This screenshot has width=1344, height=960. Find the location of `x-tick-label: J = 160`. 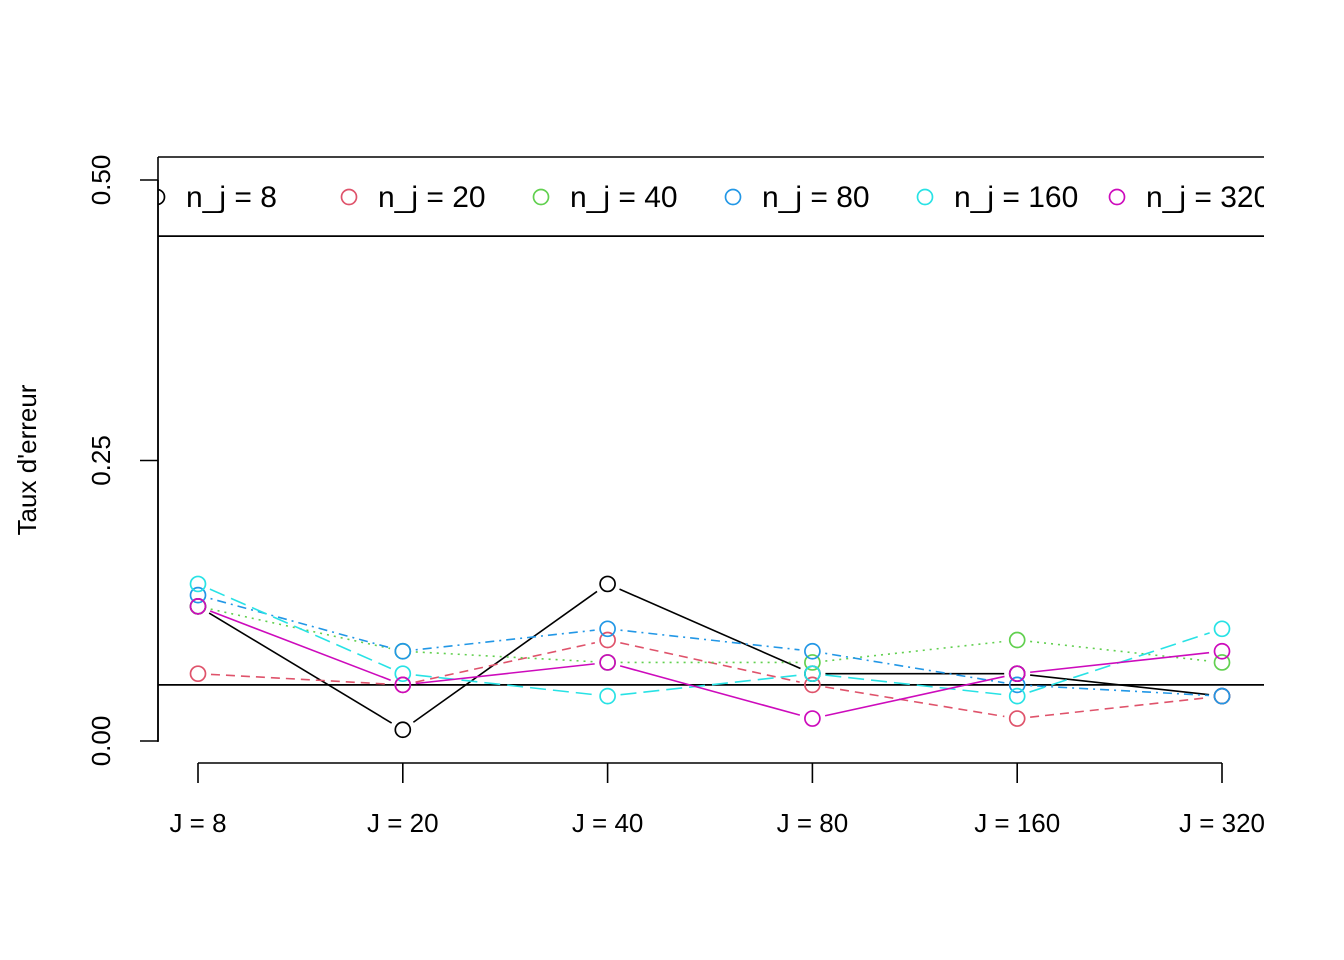

x-tick-label: J = 160 is located at coordinates (1017, 823).